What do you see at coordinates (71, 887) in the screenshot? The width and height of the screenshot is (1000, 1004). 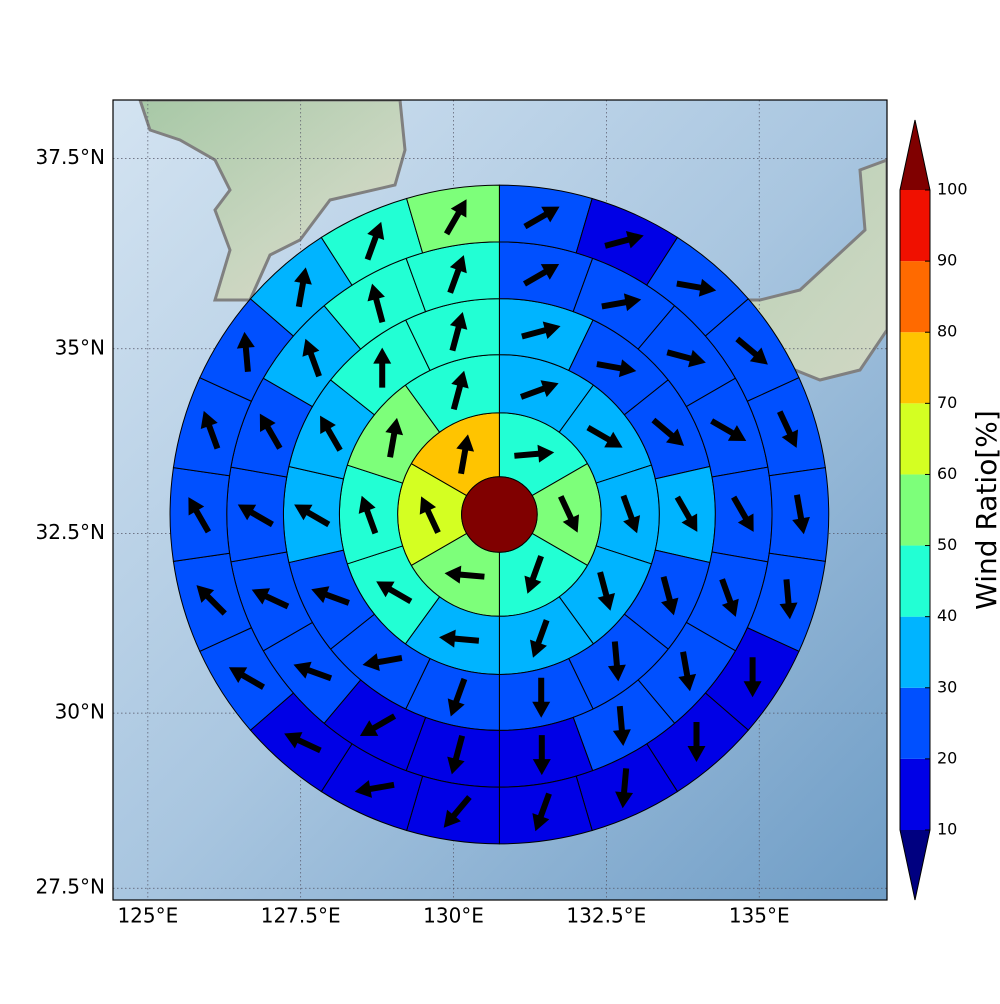 I see `y-tick-label: 27.5°N` at bounding box center [71, 887].